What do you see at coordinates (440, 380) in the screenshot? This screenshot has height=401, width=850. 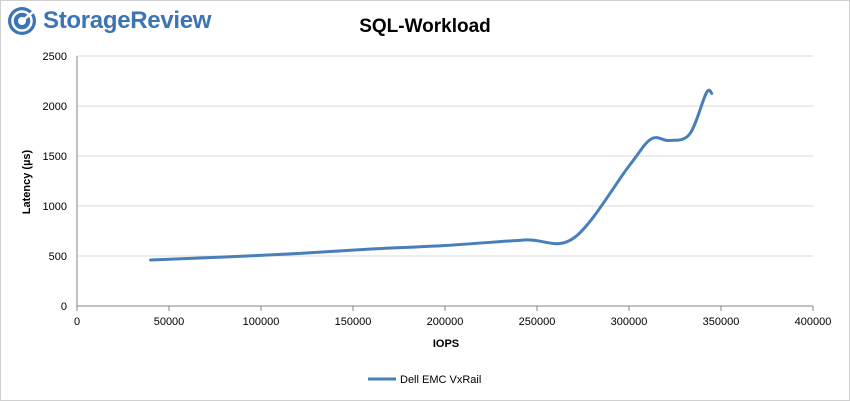 I see `legend-label: Dell EMC VxRail` at bounding box center [440, 380].